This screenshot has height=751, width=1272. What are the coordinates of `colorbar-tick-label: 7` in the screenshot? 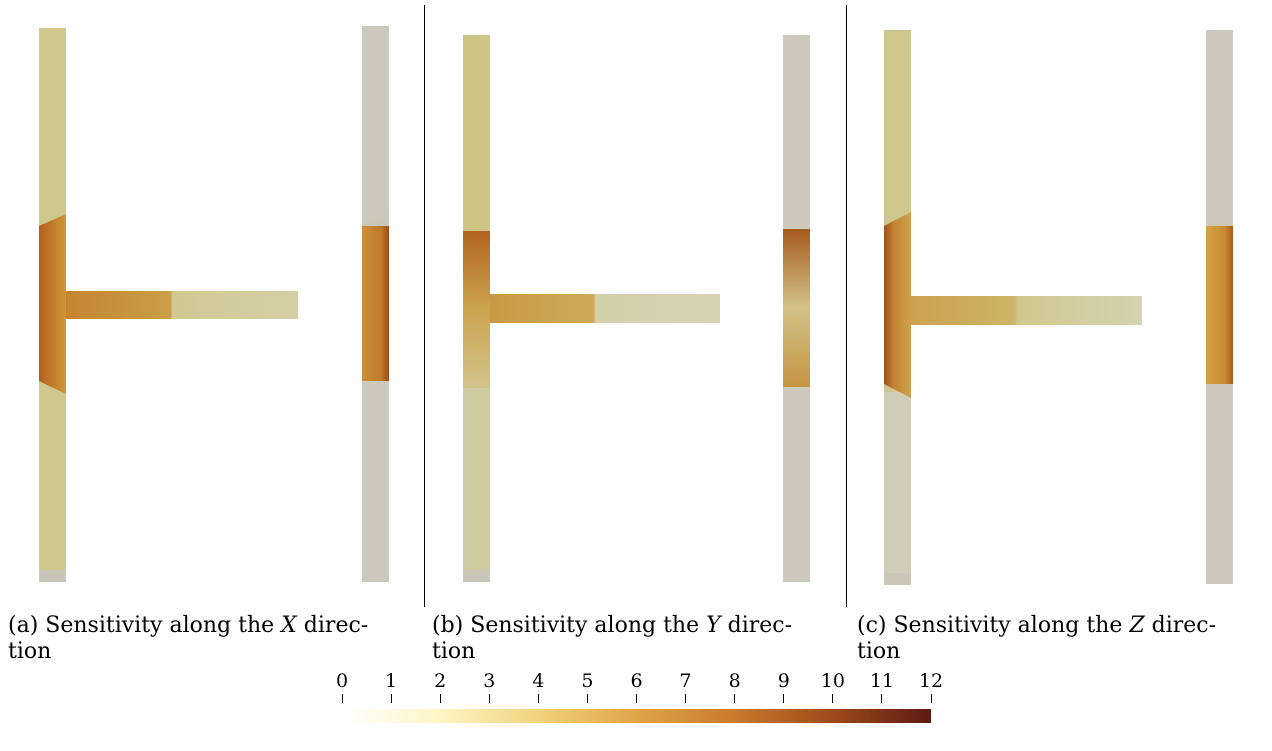 It's located at (685, 681).